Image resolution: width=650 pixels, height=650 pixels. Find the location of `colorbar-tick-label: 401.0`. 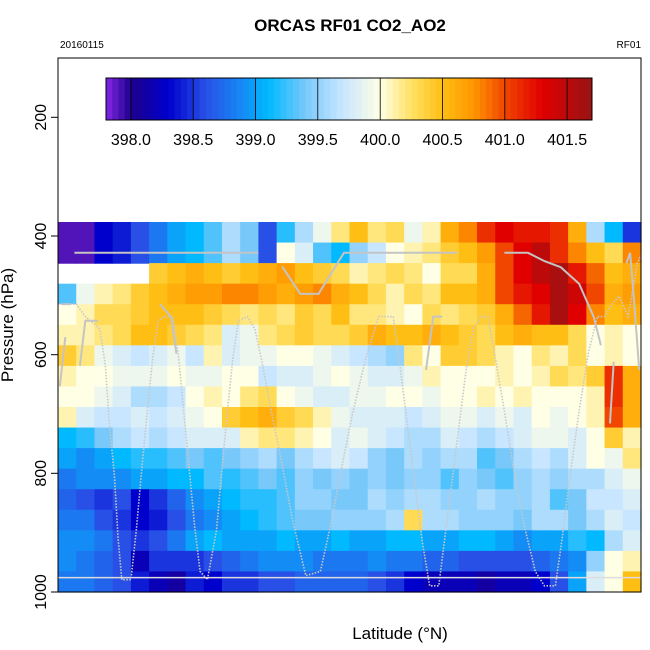

colorbar-tick-label: 401.0 is located at coordinates (505, 140).